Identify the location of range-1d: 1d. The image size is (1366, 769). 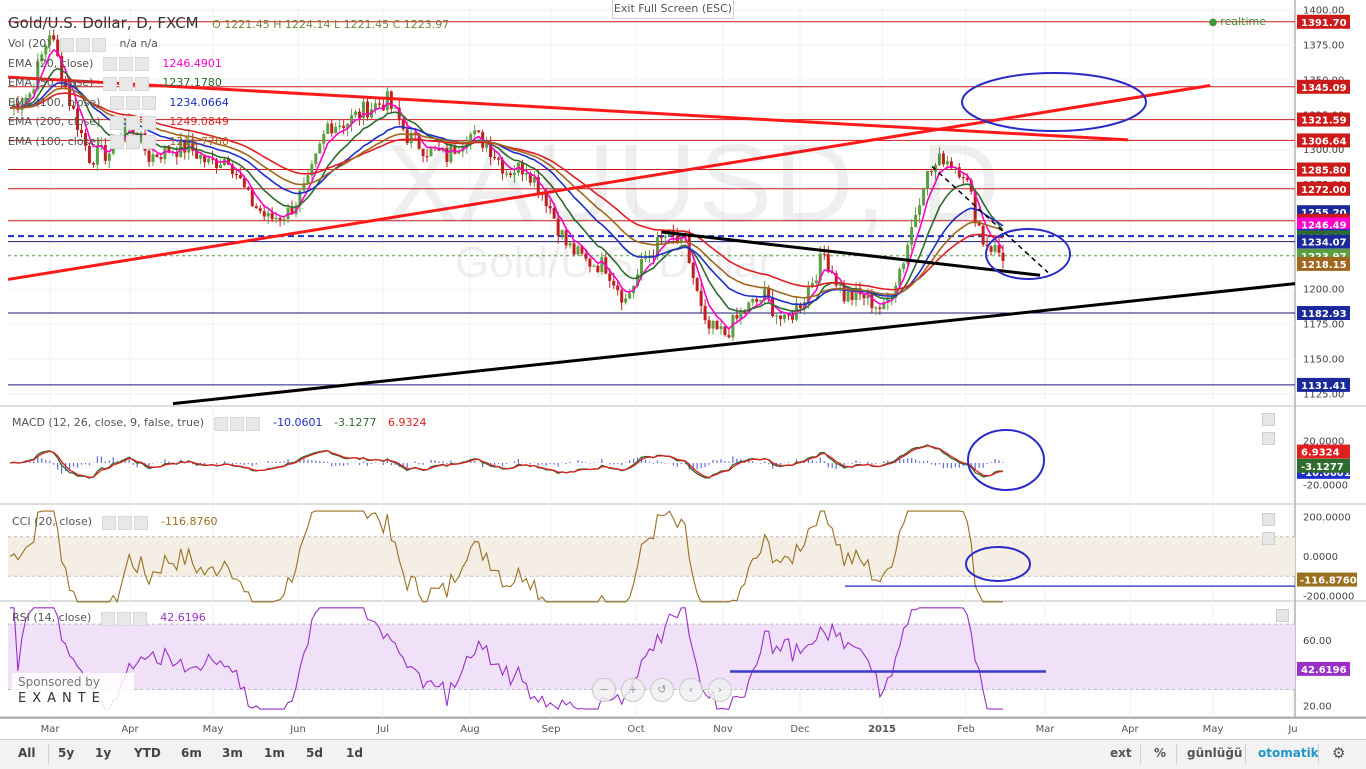
(354, 753).